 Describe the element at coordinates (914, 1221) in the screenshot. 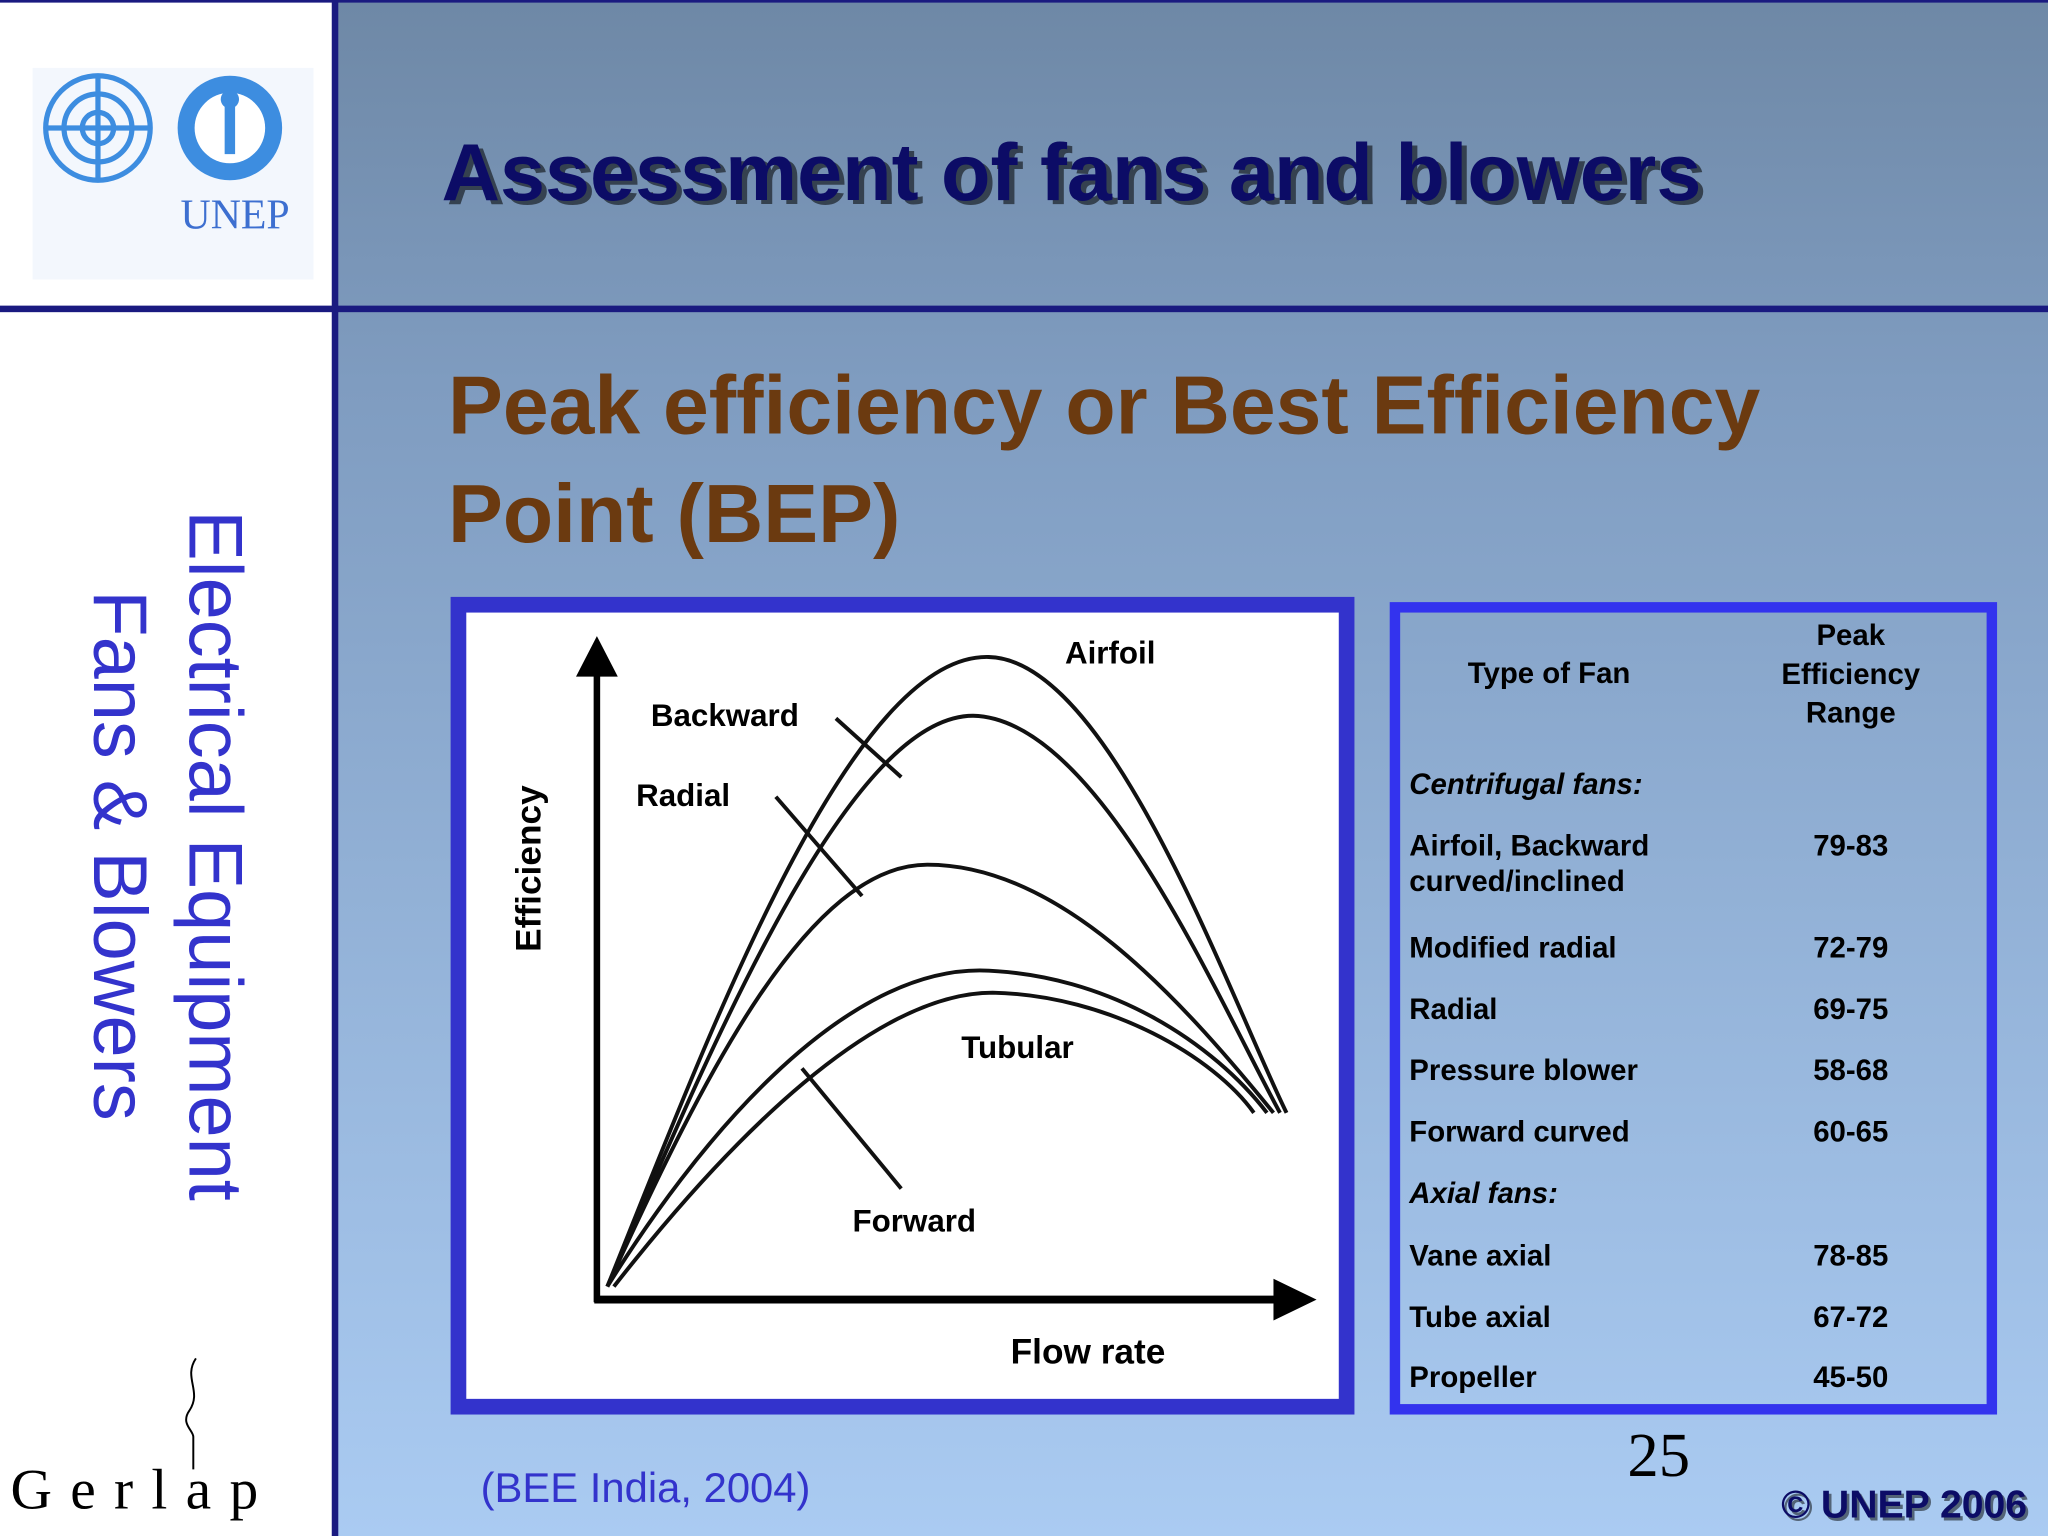

I see `curve-label: Forward` at that location.